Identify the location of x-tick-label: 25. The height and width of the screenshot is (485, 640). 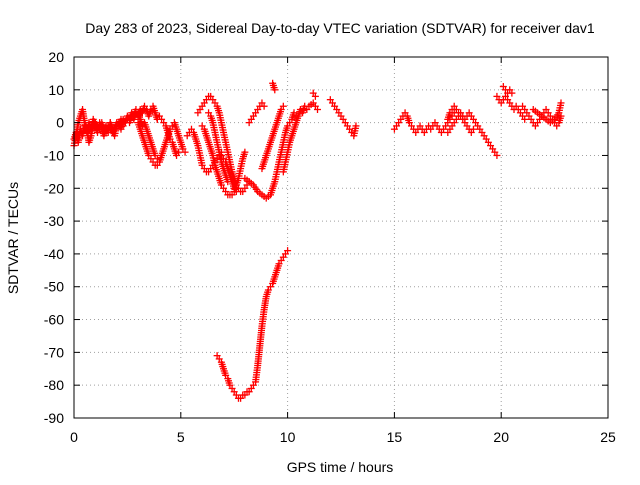
(608, 437).